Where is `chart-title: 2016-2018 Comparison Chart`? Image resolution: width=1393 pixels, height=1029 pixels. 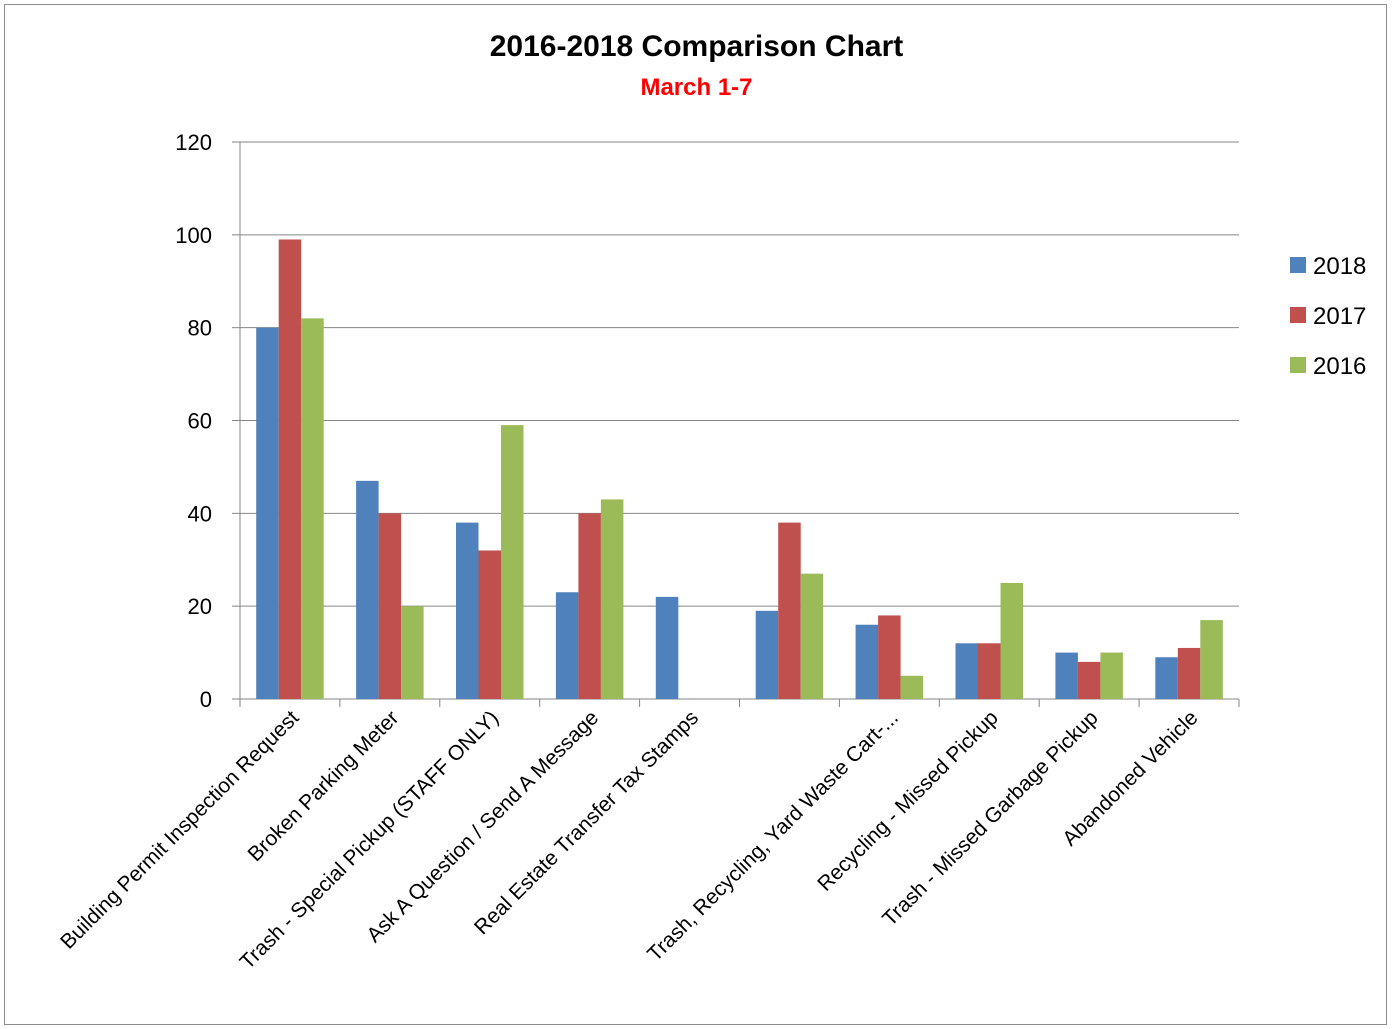 chart-title: 2016-2018 Comparison Chart is located at coordinates (696, 46).